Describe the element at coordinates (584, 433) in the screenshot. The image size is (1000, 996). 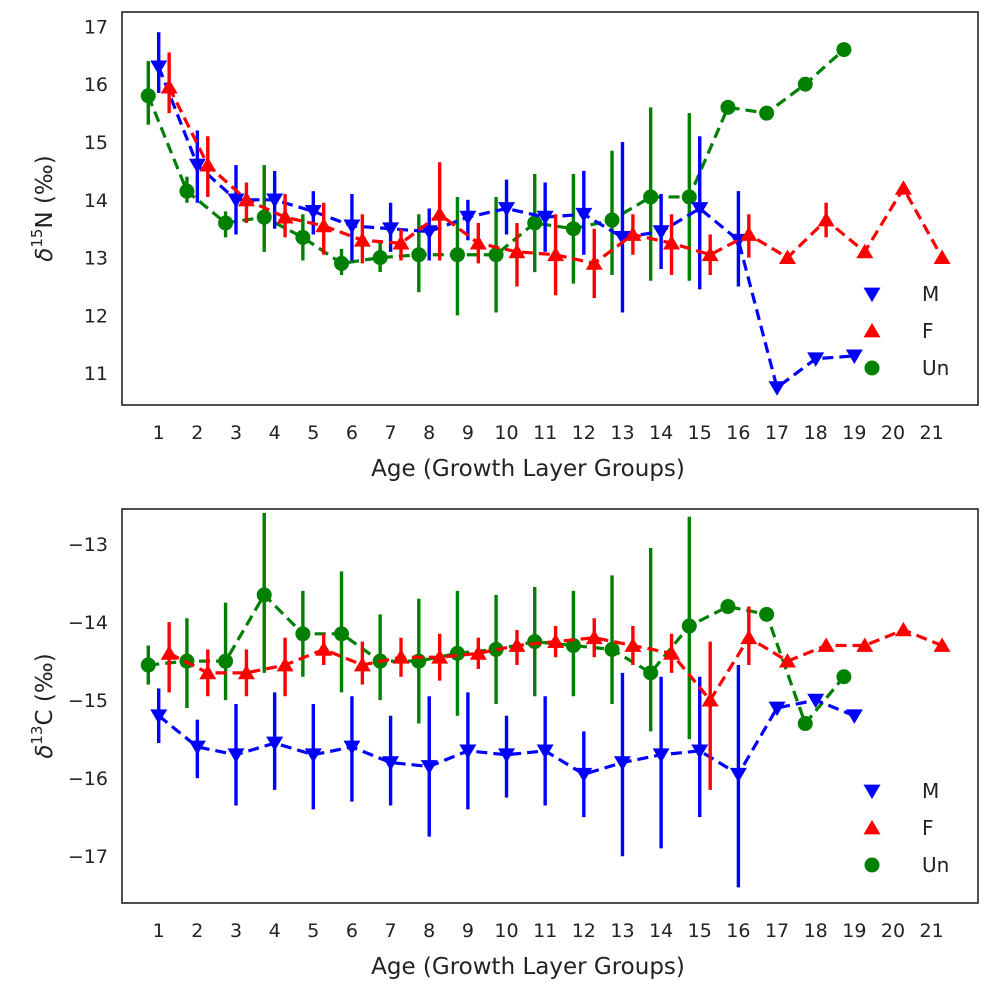
I see `x-tick-label: 12` at that location.